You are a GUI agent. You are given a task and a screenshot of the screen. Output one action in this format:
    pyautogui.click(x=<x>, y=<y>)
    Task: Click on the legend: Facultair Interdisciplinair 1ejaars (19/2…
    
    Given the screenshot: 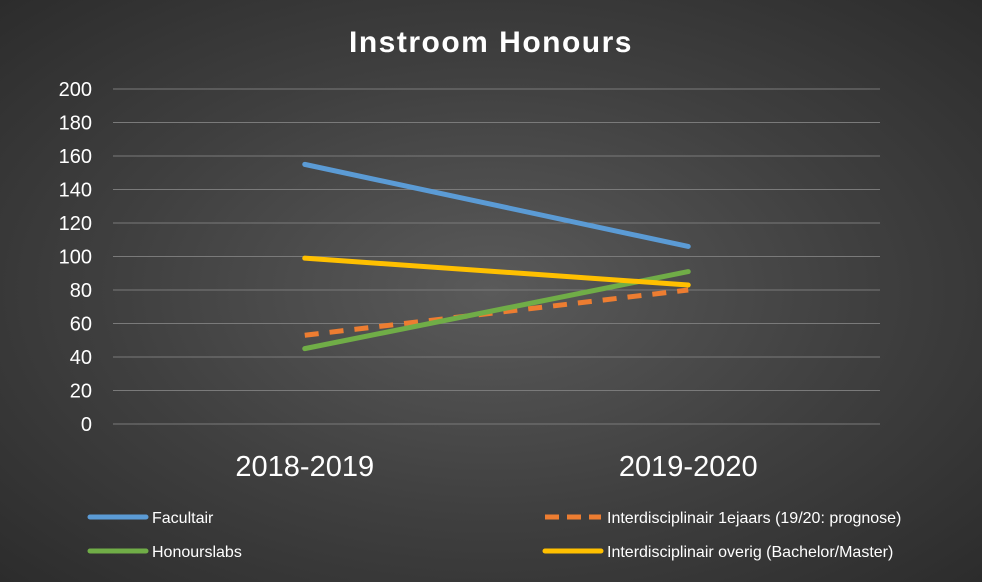 What is the action you would take?
    pyautogui.click(x=494, y=535)
    